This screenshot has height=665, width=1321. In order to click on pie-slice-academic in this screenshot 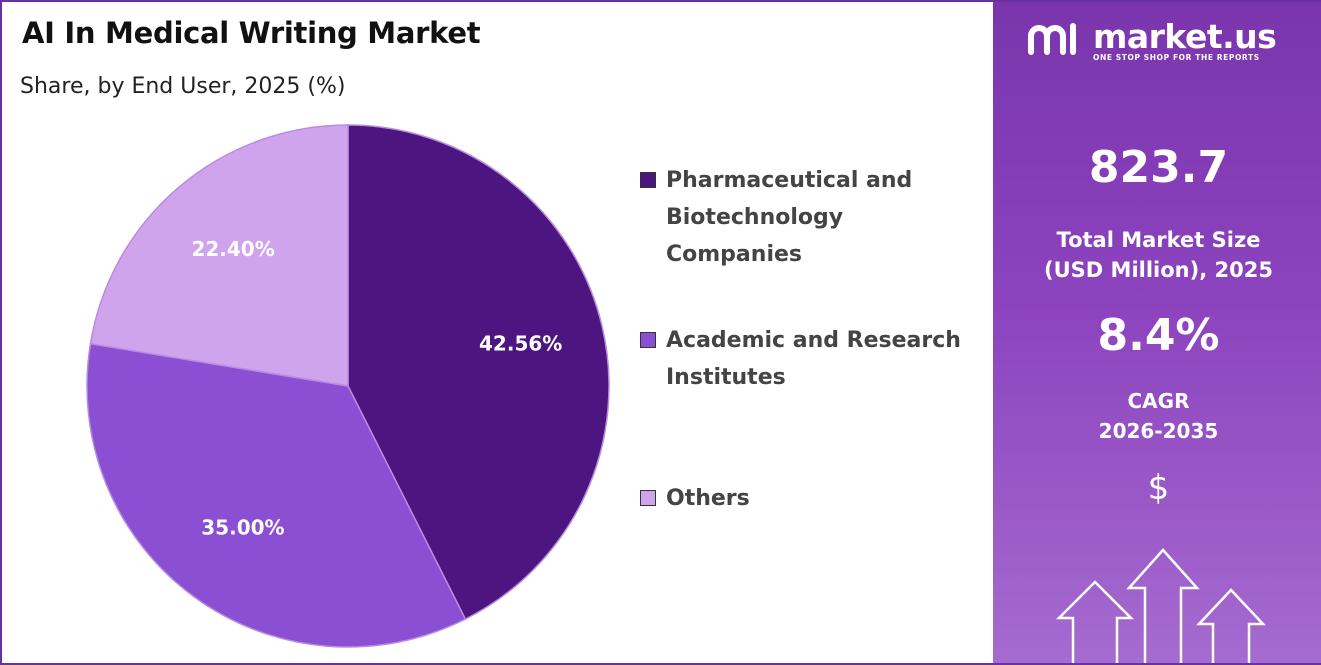, I will do `click(276, 495)`.